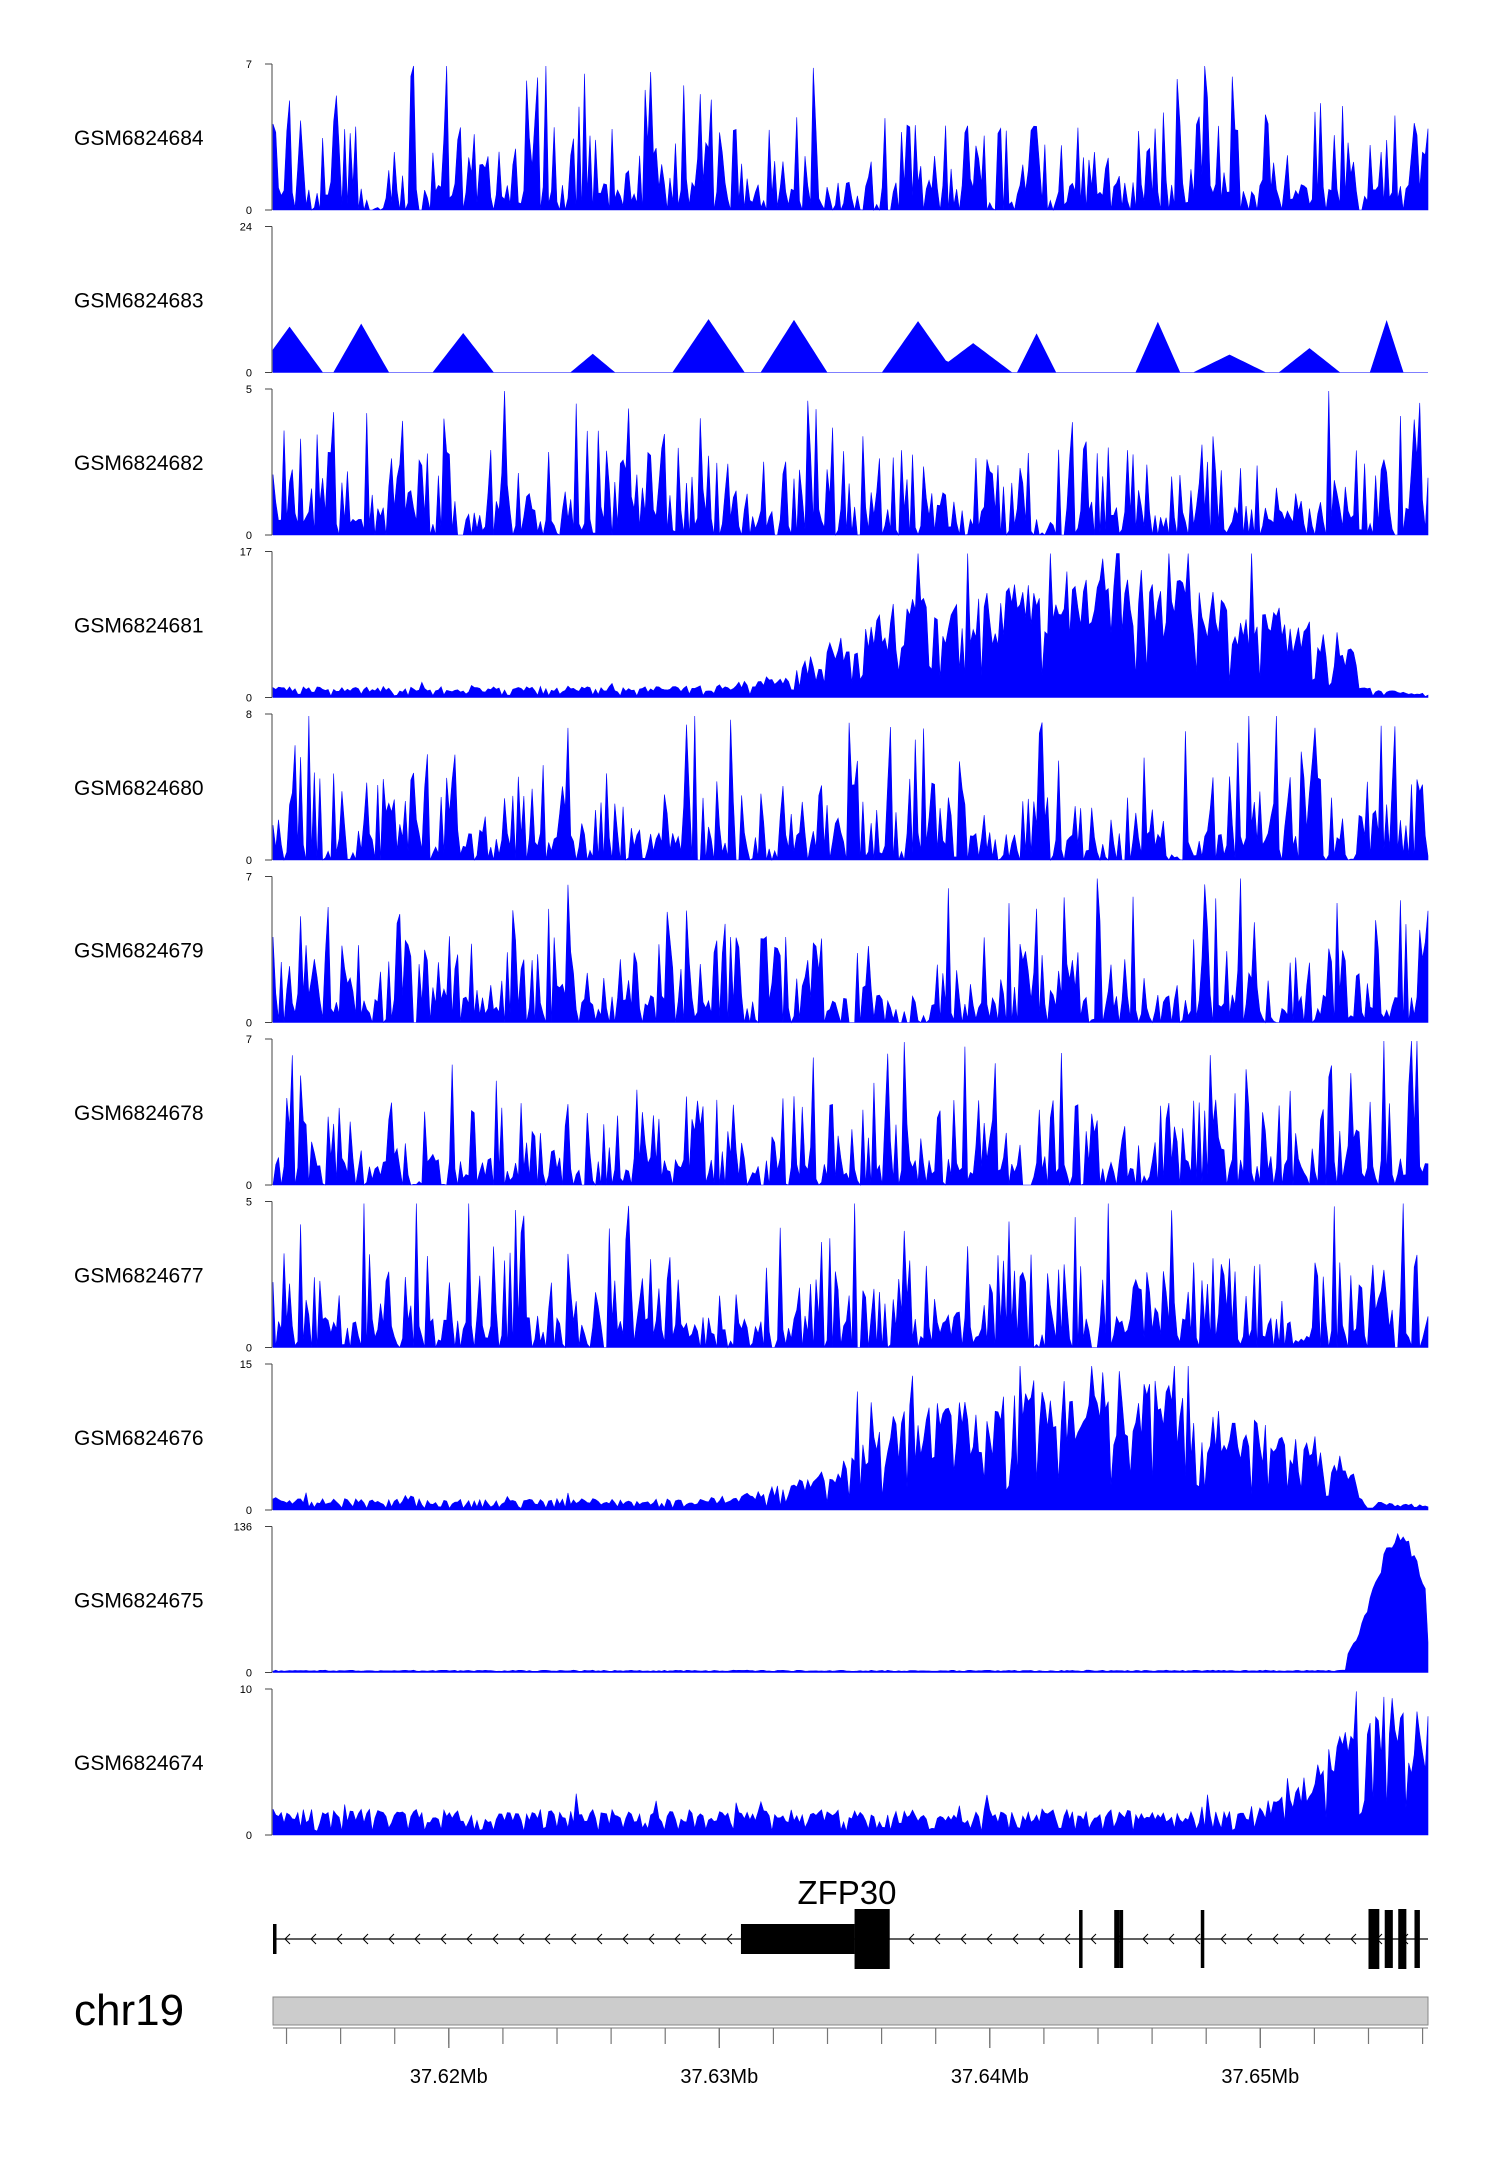 The image size is (1500, 2170). I want to click on y-tick-label-max: 8, so click(249, 715).